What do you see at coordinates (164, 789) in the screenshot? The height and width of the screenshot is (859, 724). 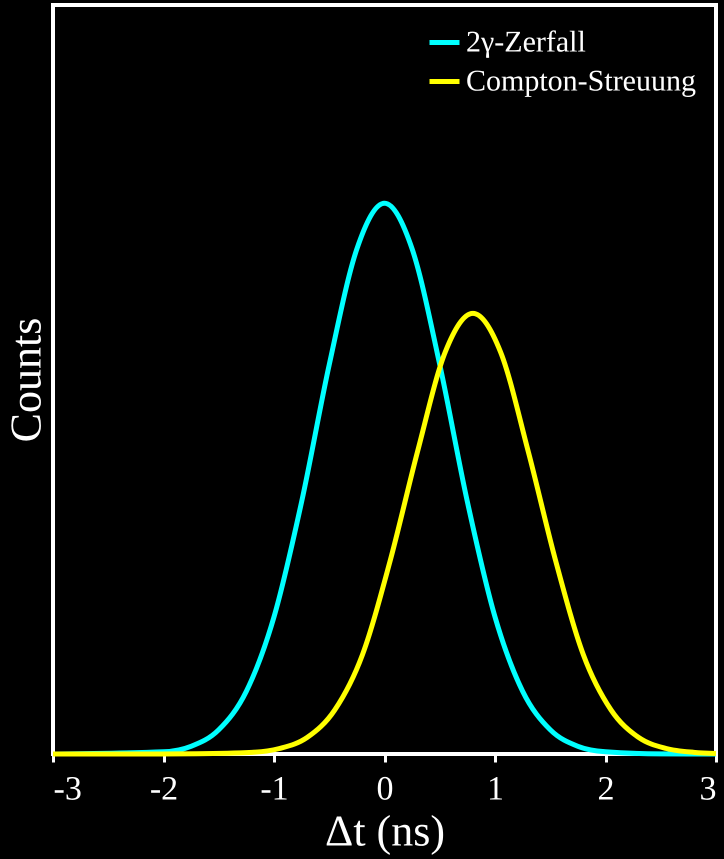 I see `x-tick-label: -2` at bounding box center [164, 789].